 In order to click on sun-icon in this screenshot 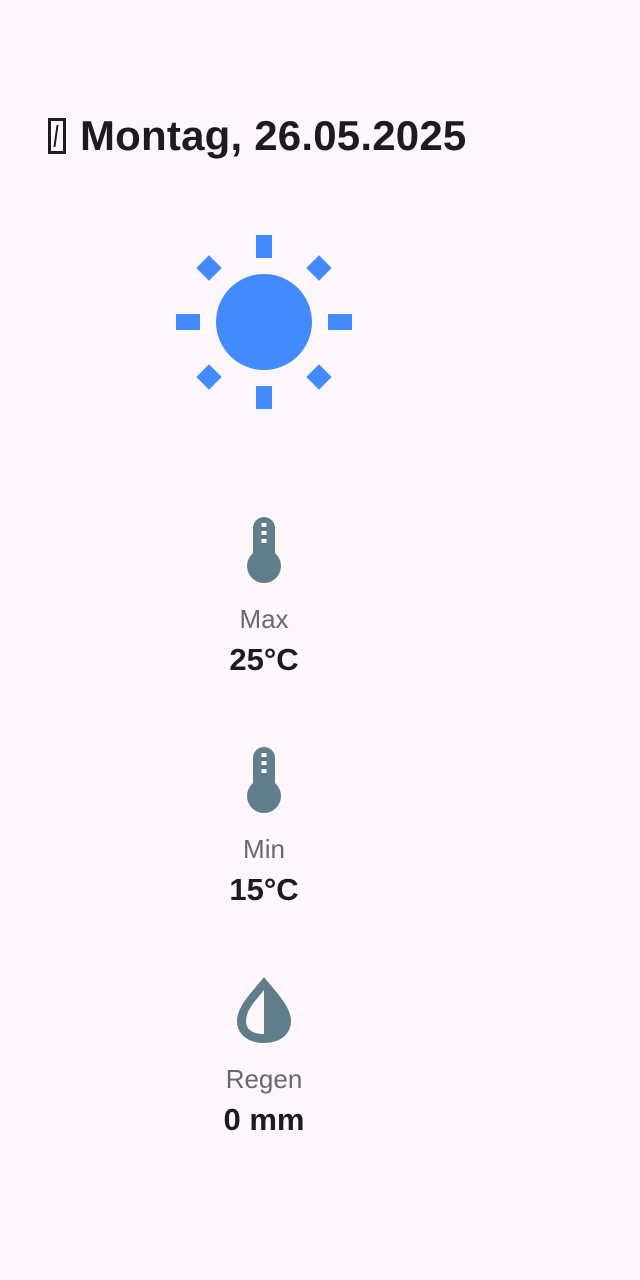, I will do `click(264, 322)`.